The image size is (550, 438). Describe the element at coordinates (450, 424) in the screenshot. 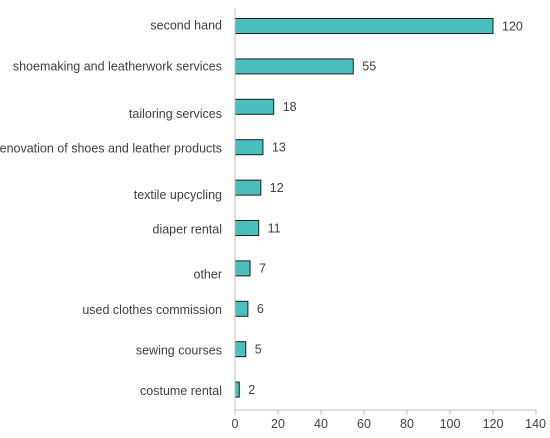

I see `x-tick-label-5: 100` at that location.